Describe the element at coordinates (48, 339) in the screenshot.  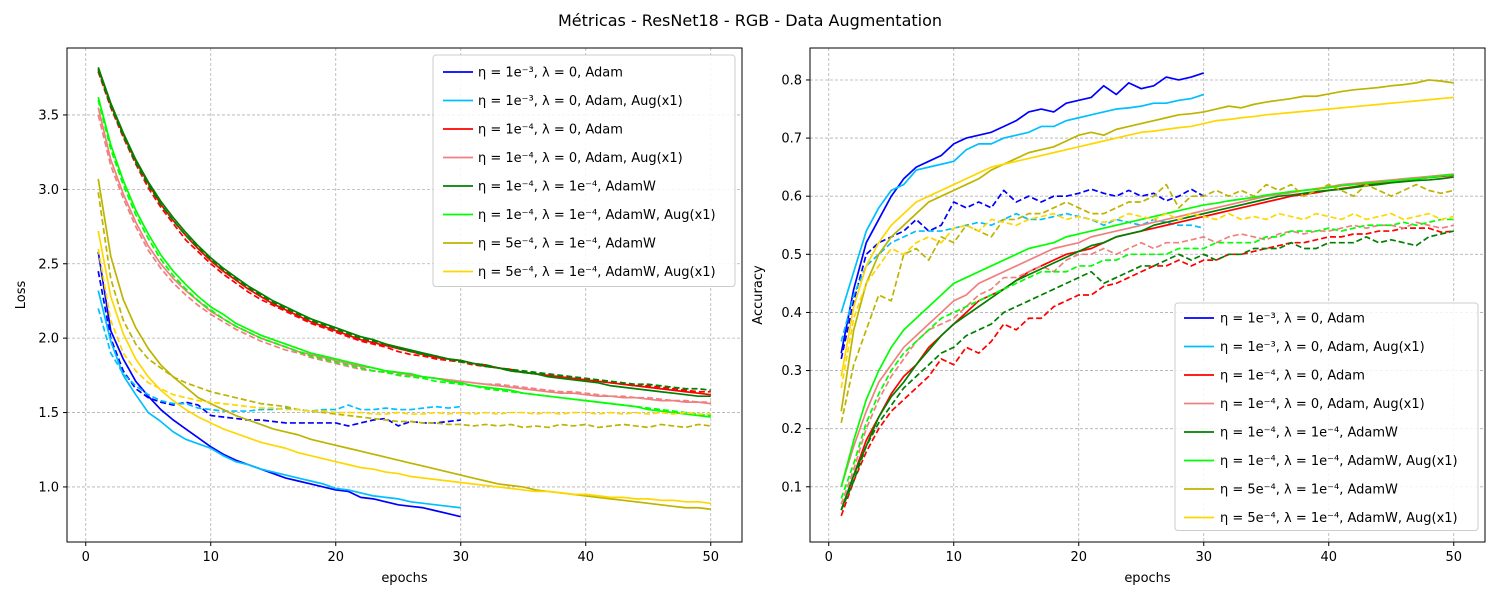
I see `loss-y-tick-label: 2.0` at that location.